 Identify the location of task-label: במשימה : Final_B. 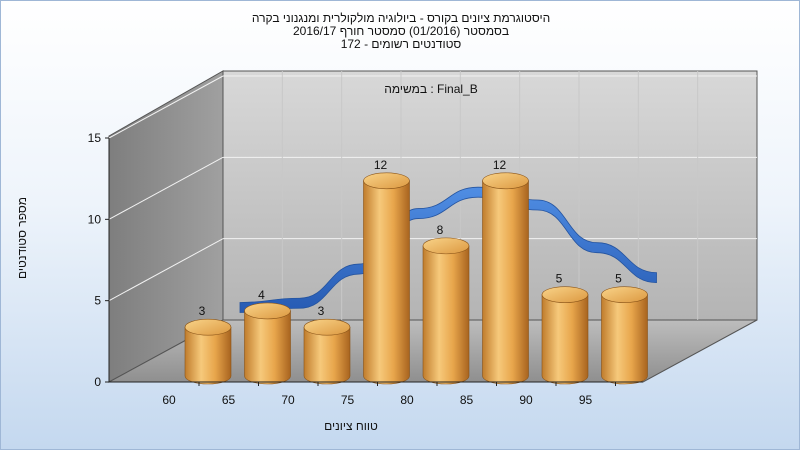
(431, 89).